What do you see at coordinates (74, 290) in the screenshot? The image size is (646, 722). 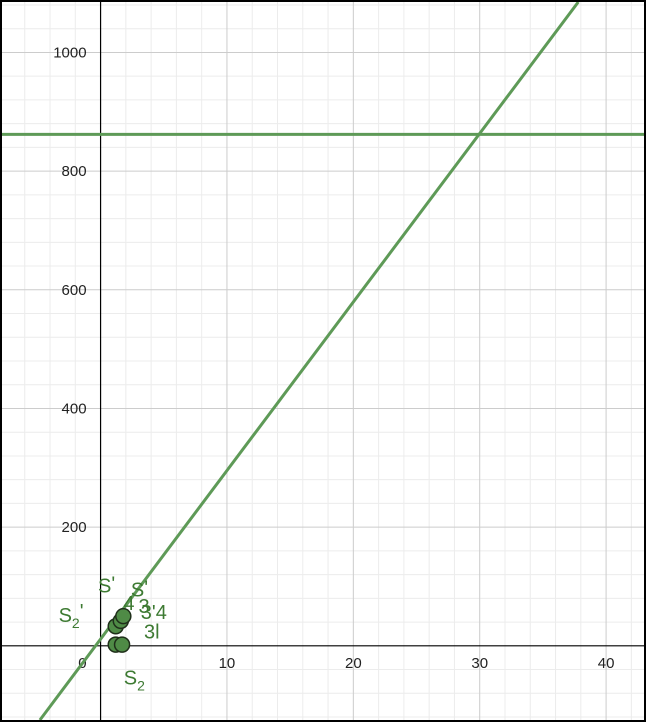 I see `y-tick-label: 600` at bounding box center [74, 290].